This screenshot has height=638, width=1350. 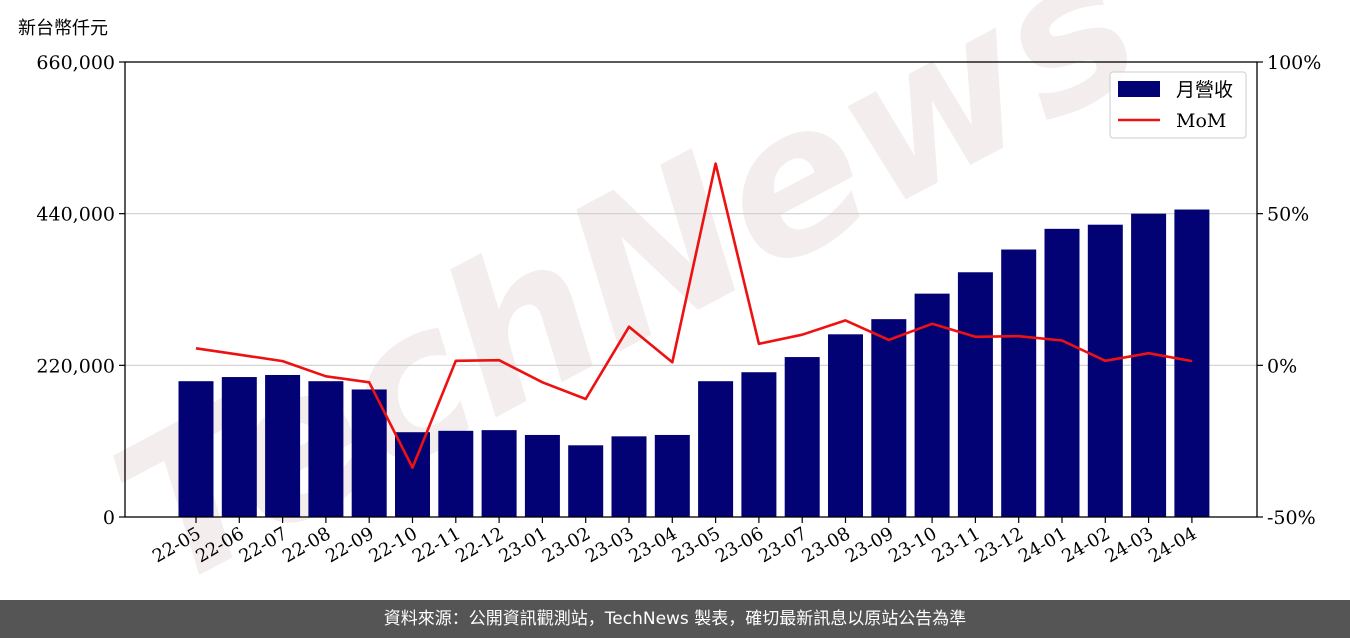 I want to click on source-text: 資料來源：公開資訊觀測站，TechNews 製表，確切最新訊息以原站公告為準, so click(x=675, y=619).